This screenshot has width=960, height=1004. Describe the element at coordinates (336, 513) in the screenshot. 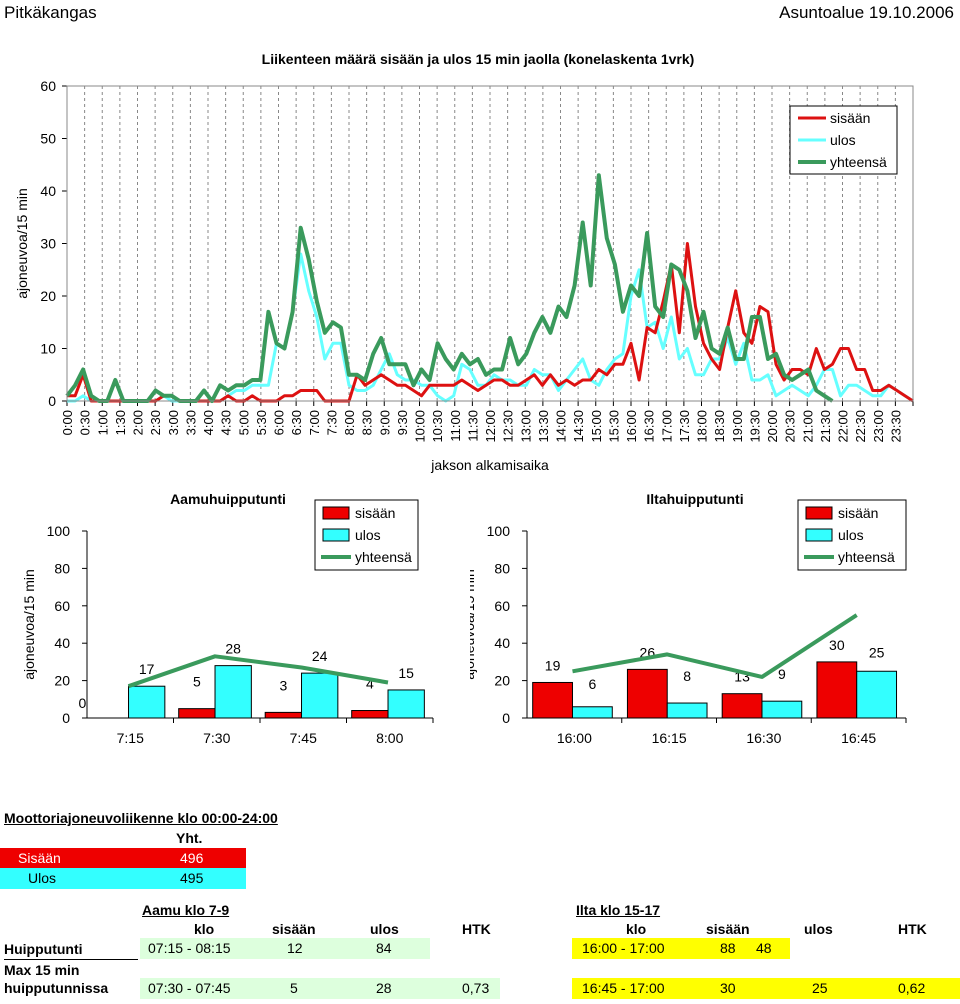

I see `morning-legend-swatch` at that location.